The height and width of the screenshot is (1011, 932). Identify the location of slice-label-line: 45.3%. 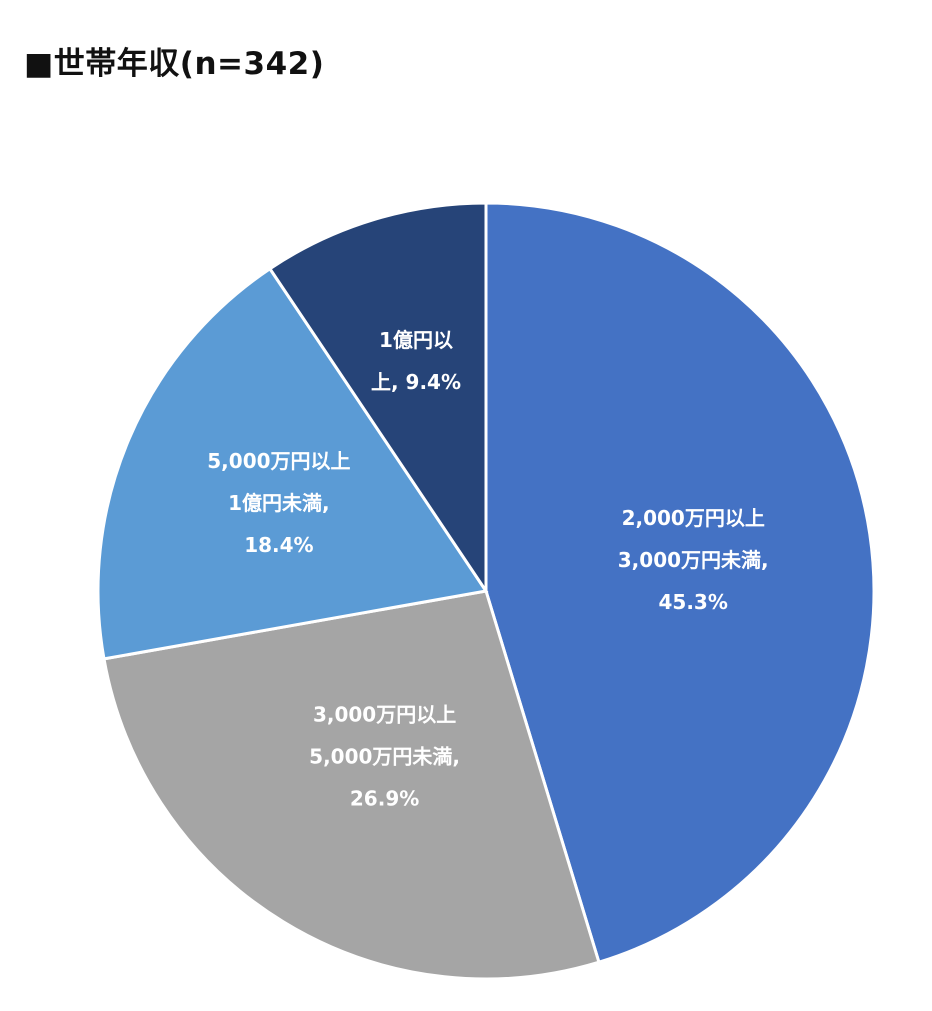
(693, 602).